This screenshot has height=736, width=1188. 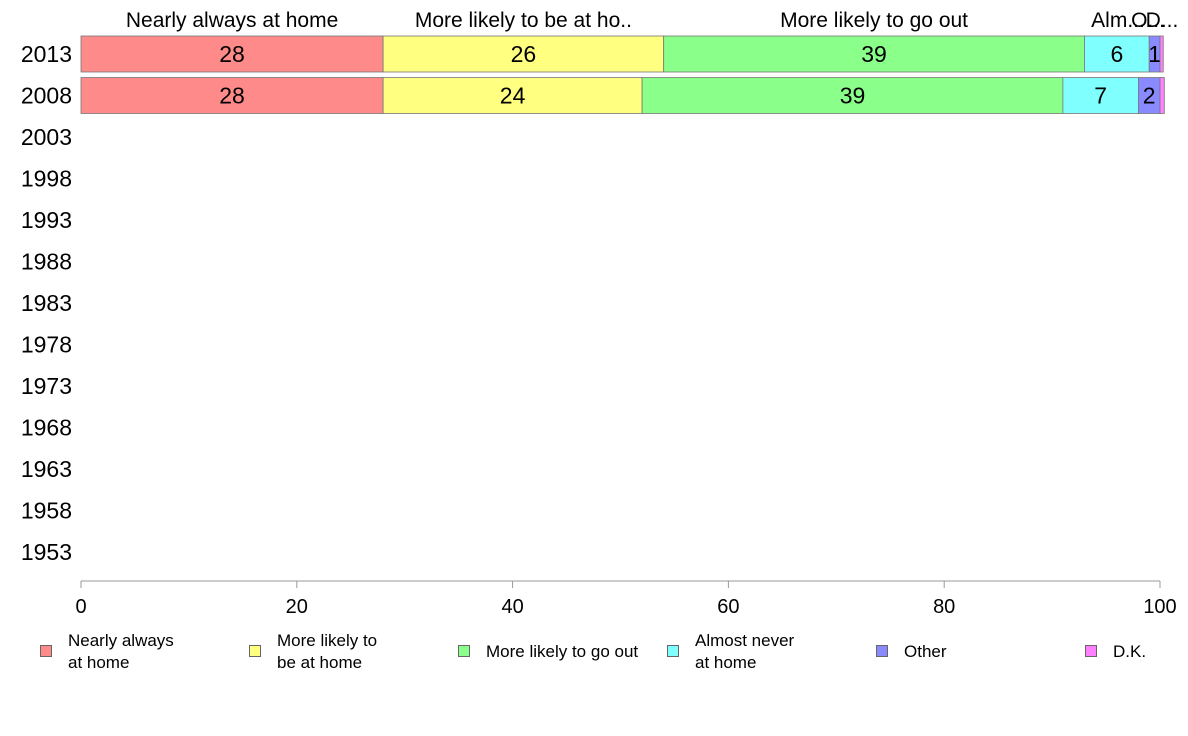 I want to click on data-label: 24, so click(x=513, y=96).